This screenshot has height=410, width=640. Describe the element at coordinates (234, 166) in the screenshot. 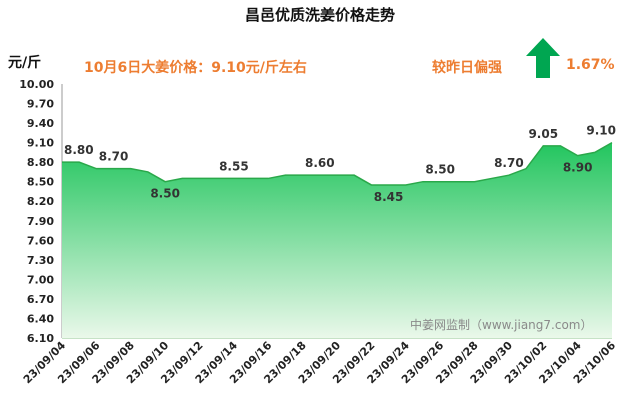

I see `data-label: 8.55` at that location.